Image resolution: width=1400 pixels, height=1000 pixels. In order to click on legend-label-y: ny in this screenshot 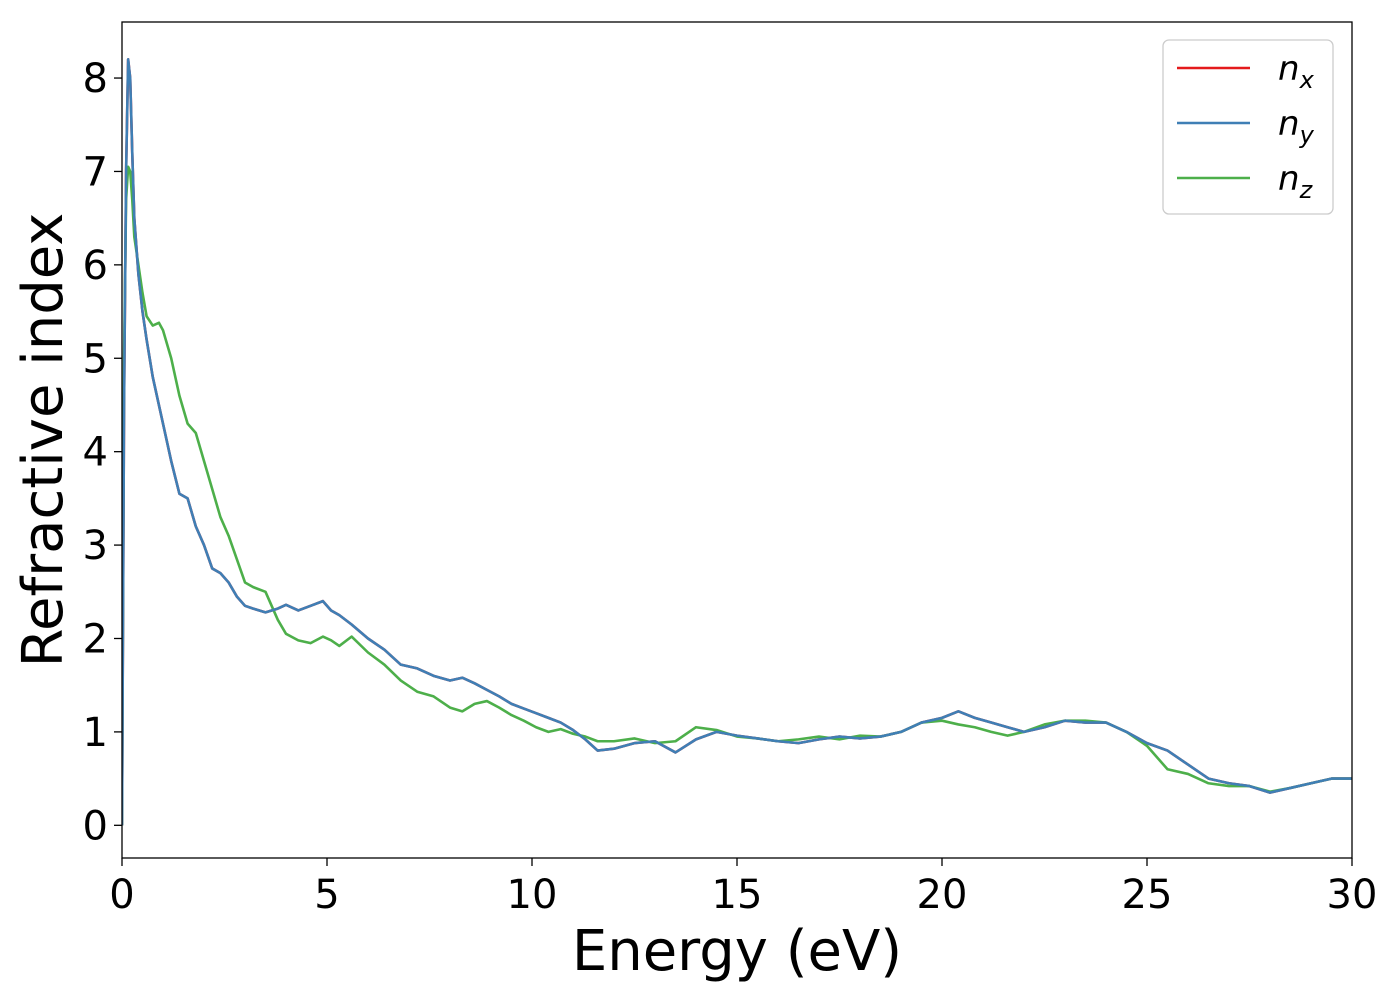, I will do `click(1296, 126)`.